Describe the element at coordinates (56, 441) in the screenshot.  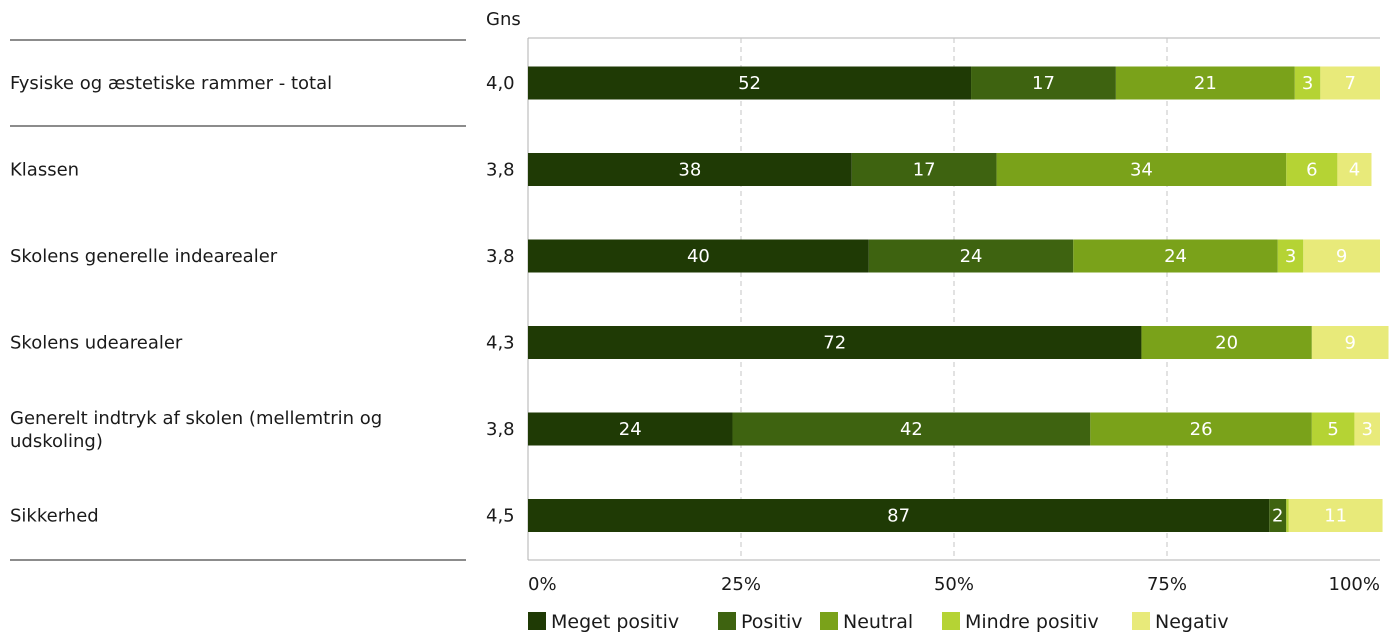
I see `category-label-line: udskoling)` at that location.